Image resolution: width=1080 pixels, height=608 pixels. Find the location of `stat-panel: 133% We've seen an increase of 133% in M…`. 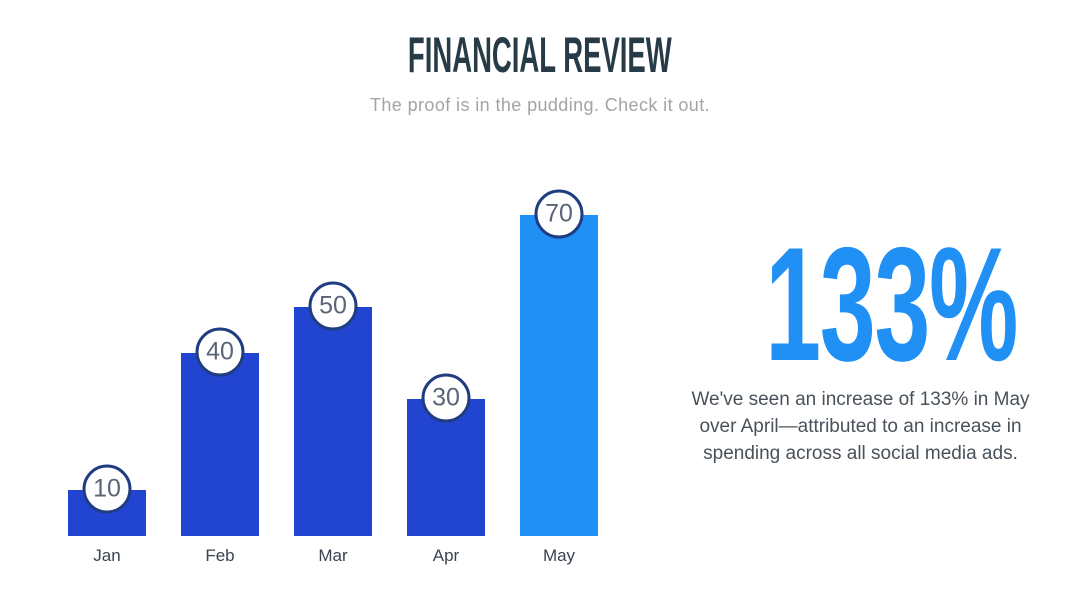

stat-panel: 133% We've seen an increase of 133% in M… is located at coordinates (860, 345).